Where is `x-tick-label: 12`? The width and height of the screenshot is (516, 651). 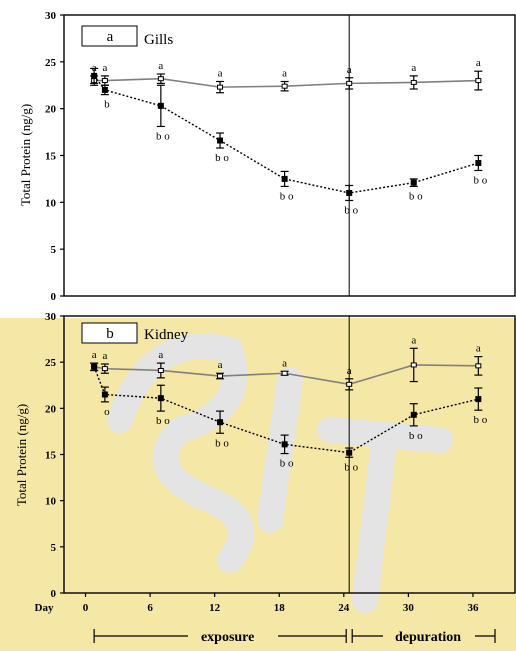 x-tick-label: 12 is located at coordinates (215, 608).